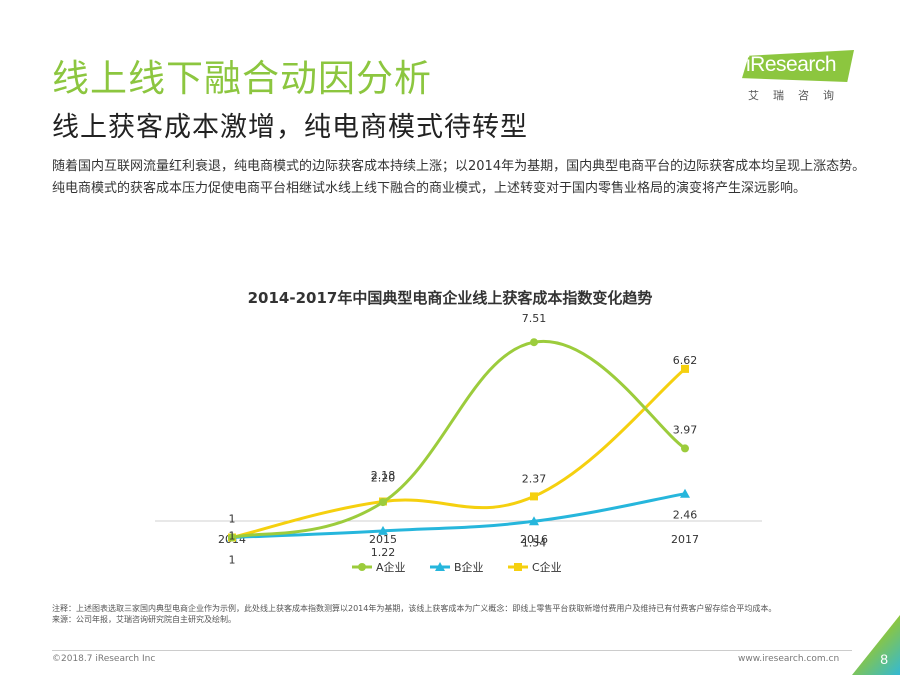 This screenshot has height=675, width=900. What do you see at coordinates (534, 478) in the screenshot?
I see `data-label: 2.37` at bounding box center [534, 478].